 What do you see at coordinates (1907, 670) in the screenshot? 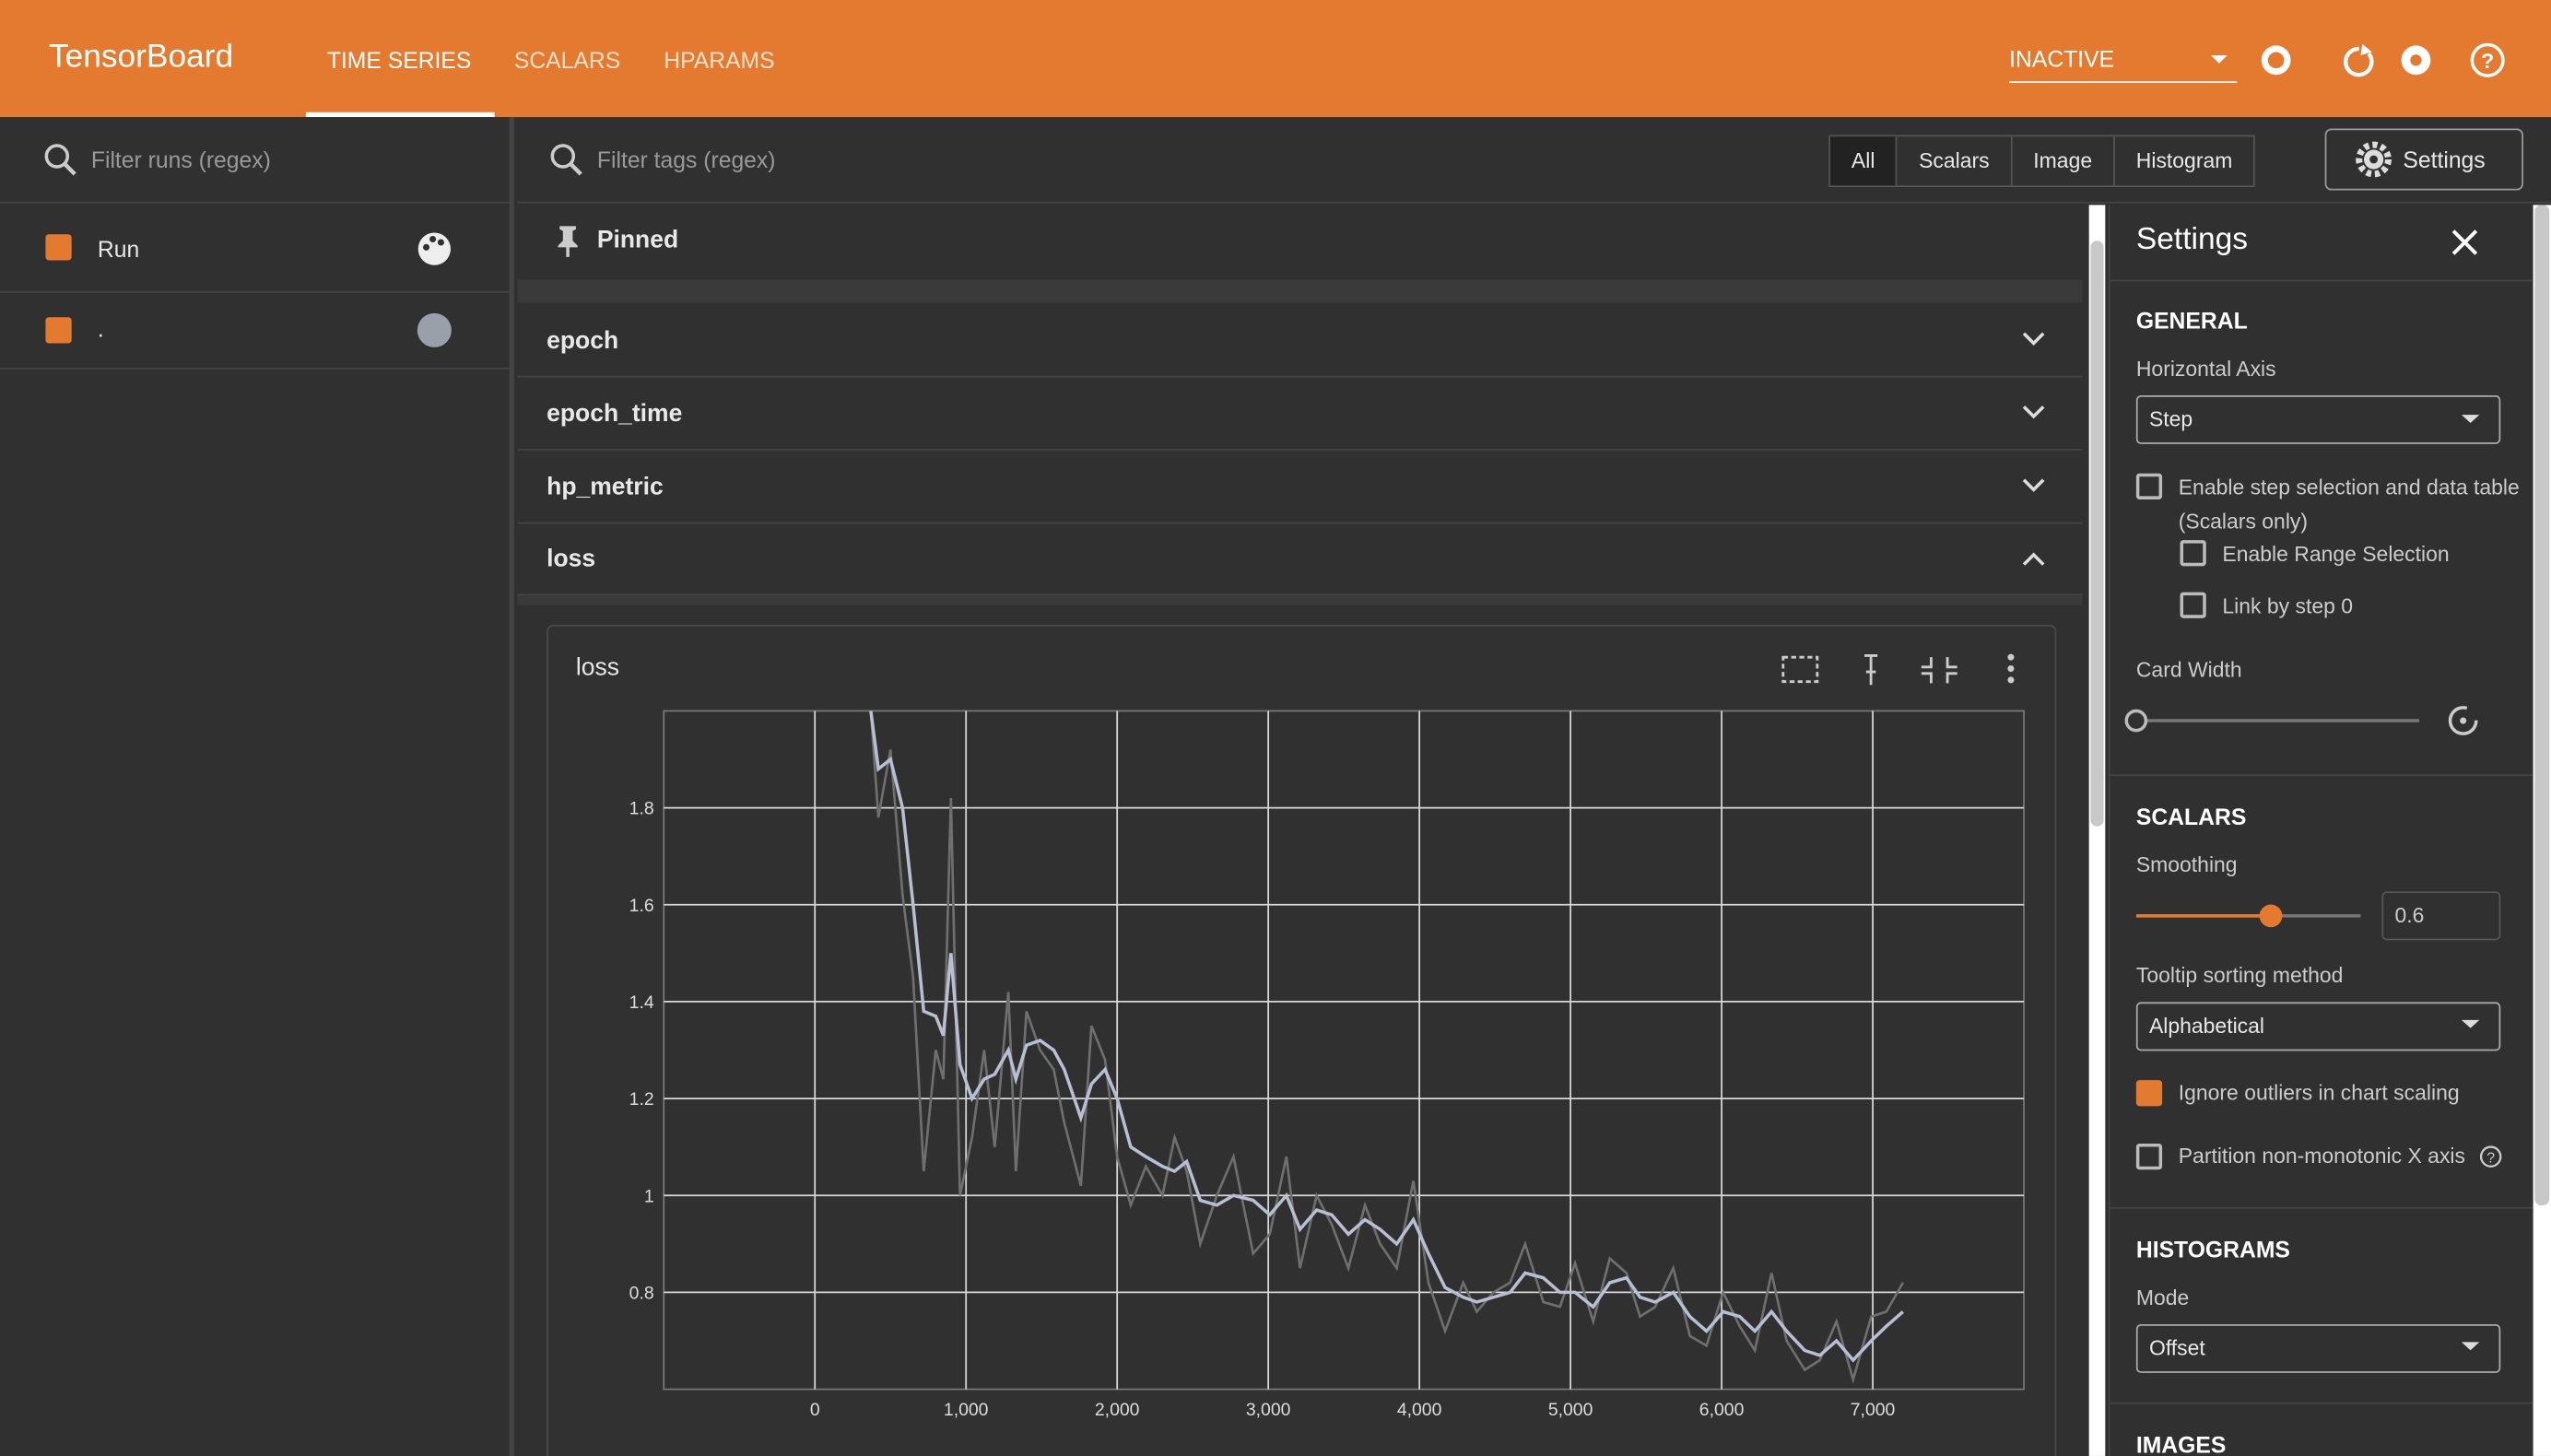
I see `card-actions` at bounding box center [1907, 670].